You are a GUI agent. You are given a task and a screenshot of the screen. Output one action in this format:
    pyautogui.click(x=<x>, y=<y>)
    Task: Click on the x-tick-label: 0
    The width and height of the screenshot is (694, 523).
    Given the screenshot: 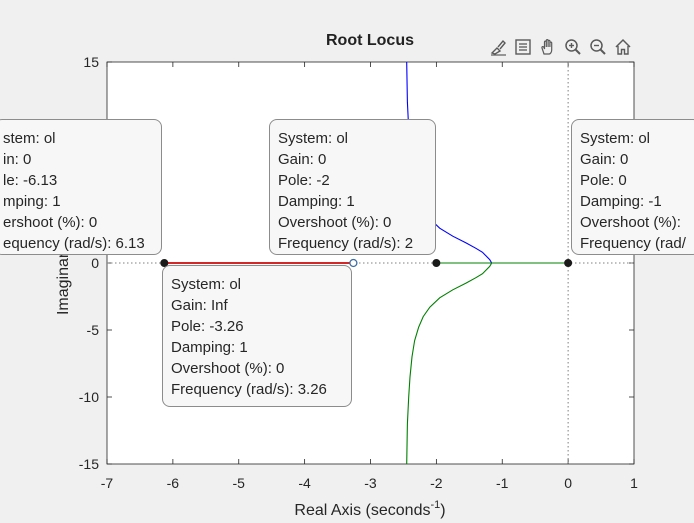 What is the action you would take?
    pyautogui.click(x=568, y=483)
    